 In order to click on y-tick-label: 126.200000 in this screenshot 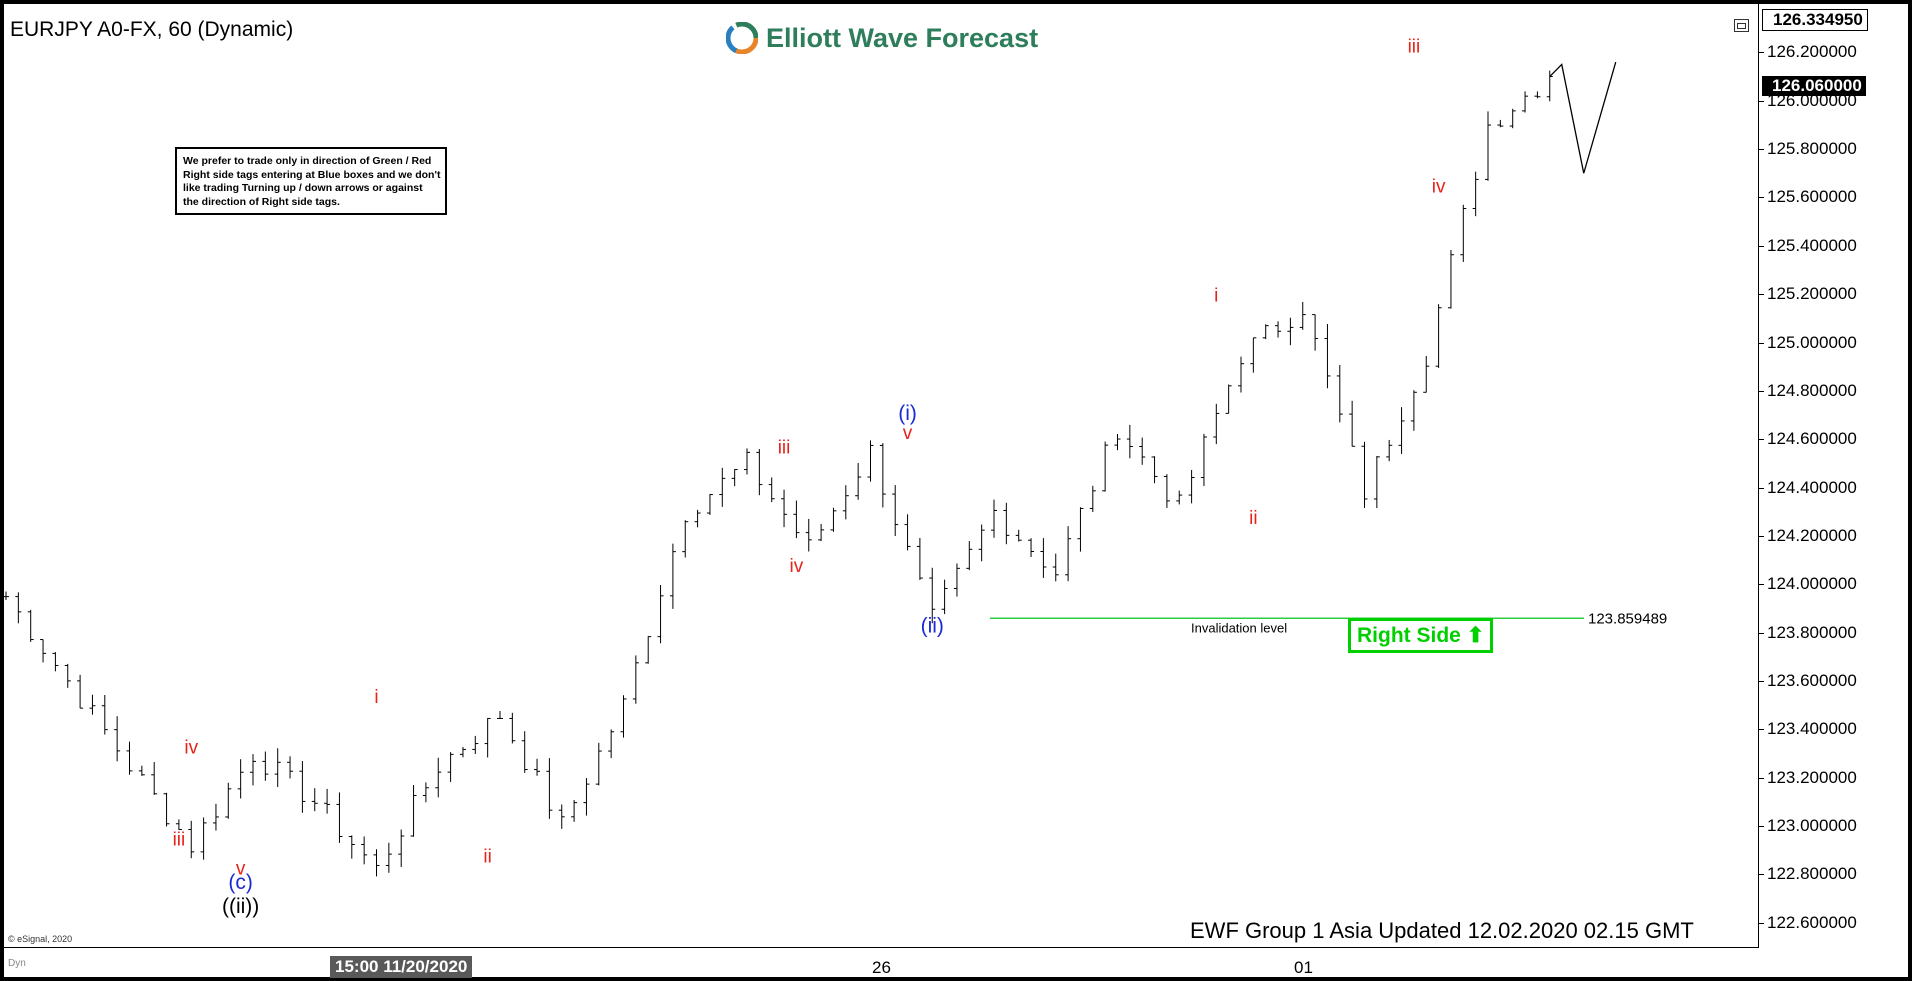, I will do `click(1812, 52)`.